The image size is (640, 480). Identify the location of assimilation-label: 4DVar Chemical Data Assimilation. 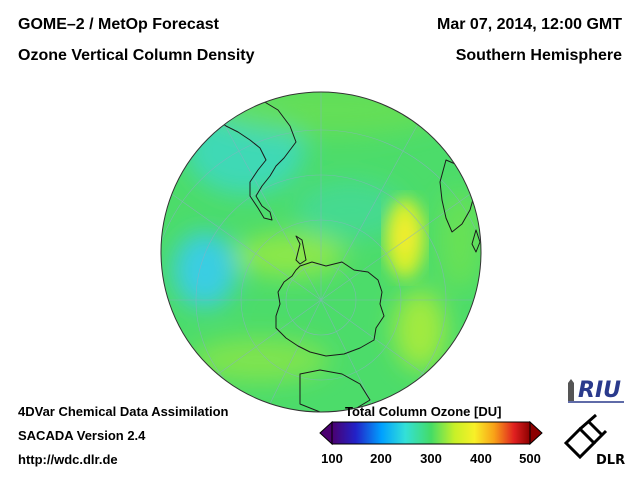
(123, 411).